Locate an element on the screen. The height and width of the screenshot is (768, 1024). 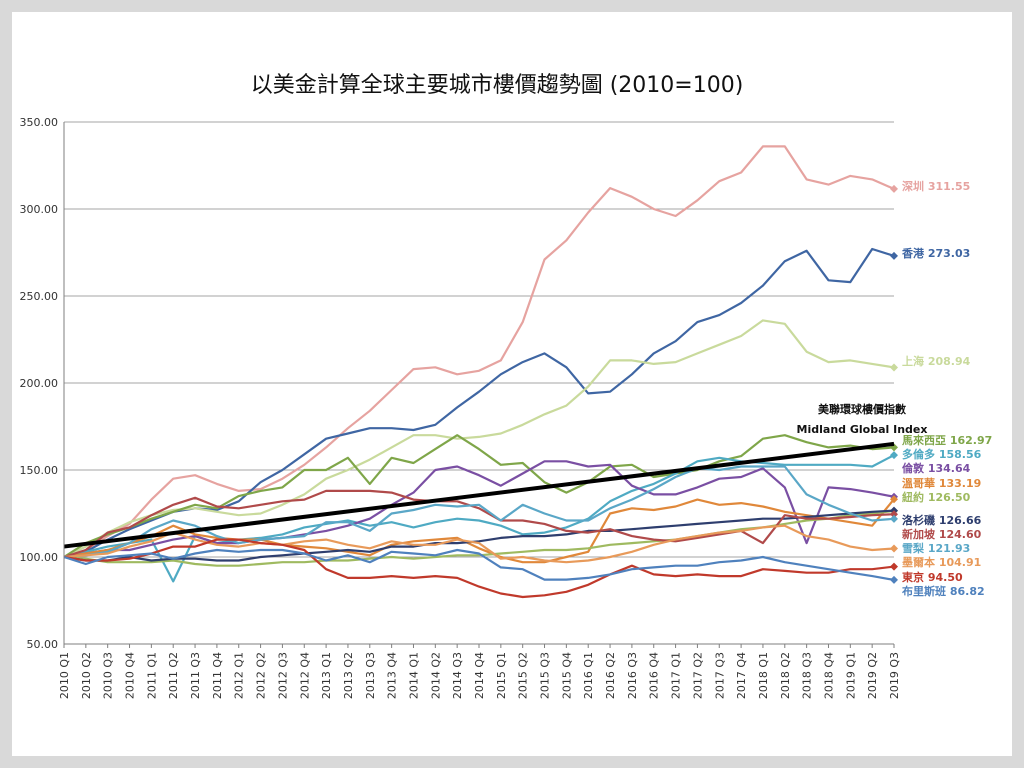
x-tick-label: 2019 Q3 is located at coordinates (894, 675).